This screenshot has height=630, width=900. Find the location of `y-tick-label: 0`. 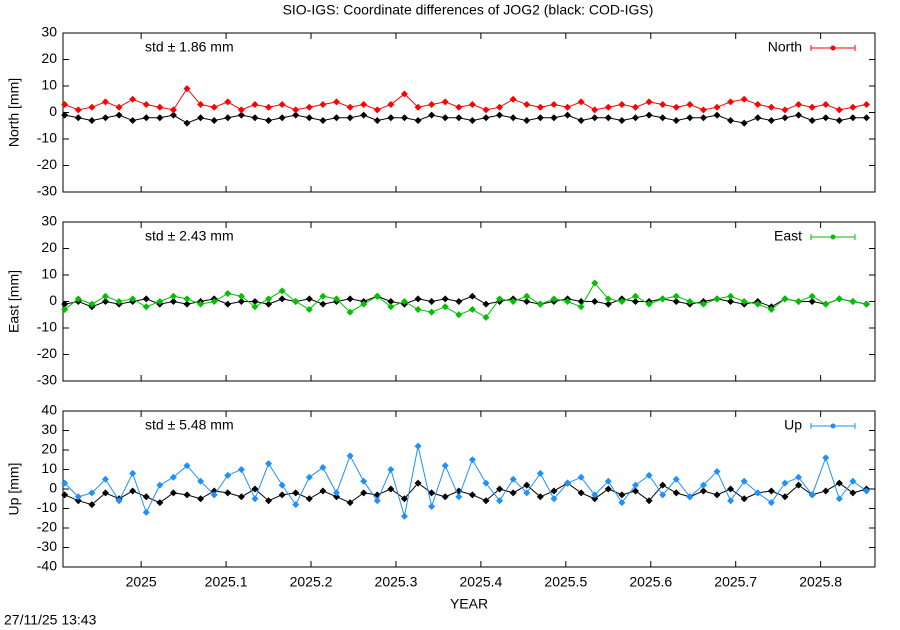

y-tick-label: 0 is located at coordinates (53, 111).